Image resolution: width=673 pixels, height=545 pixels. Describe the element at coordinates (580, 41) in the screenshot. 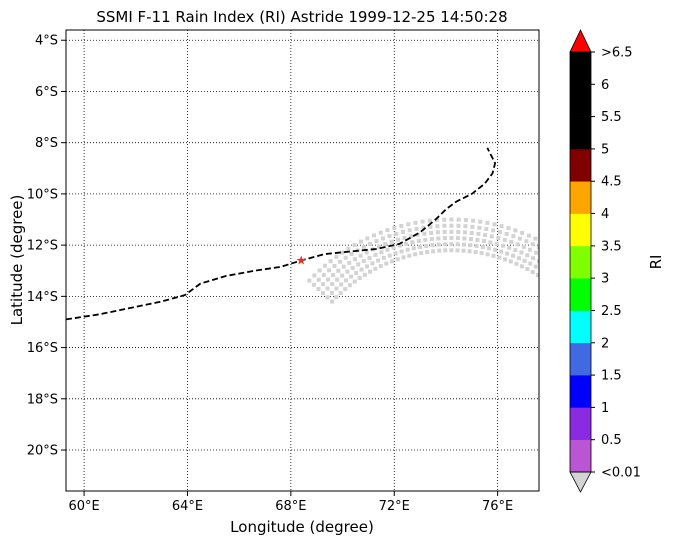

I see `colorbar-over-arrow` at that location.